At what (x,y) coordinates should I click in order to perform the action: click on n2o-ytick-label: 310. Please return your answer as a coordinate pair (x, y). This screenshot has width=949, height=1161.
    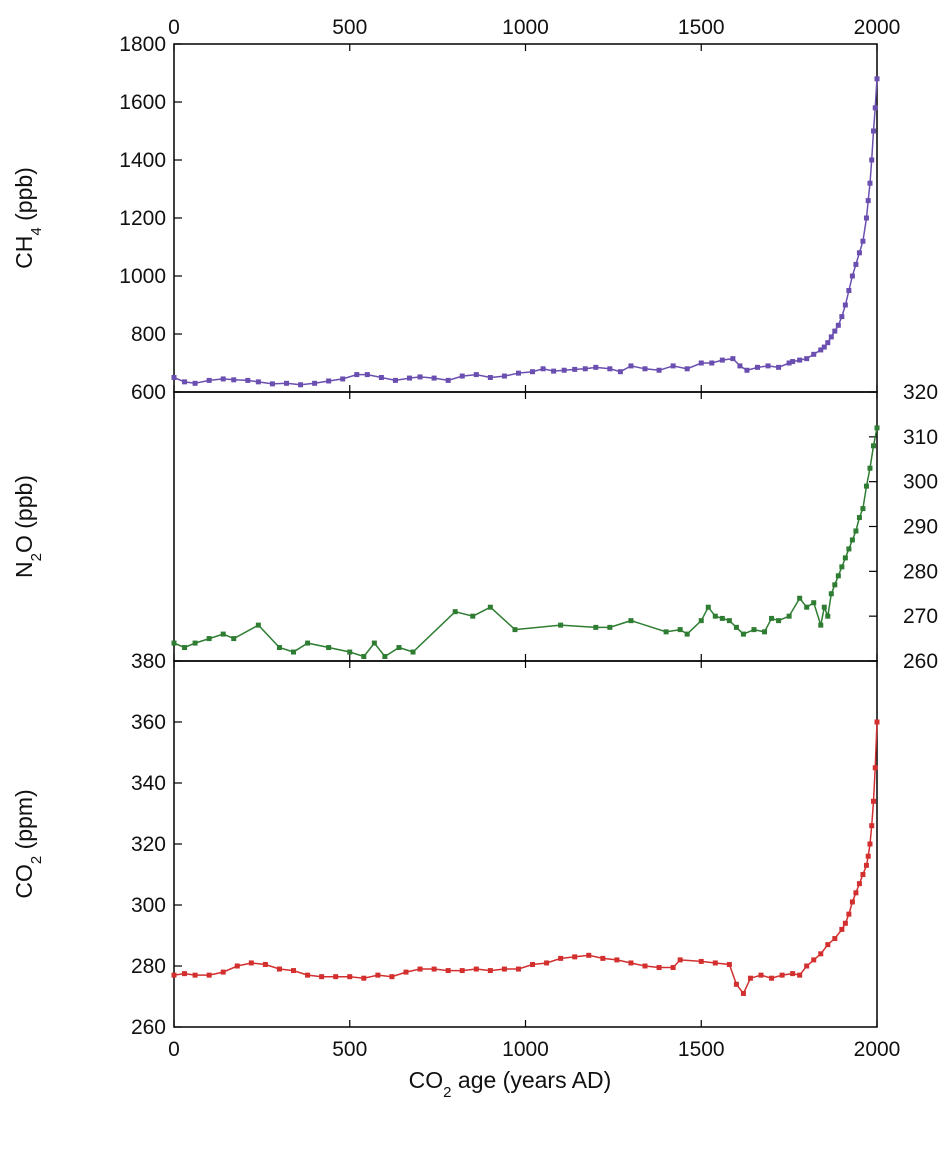
    Looking at the image, I should click on (920, 437).